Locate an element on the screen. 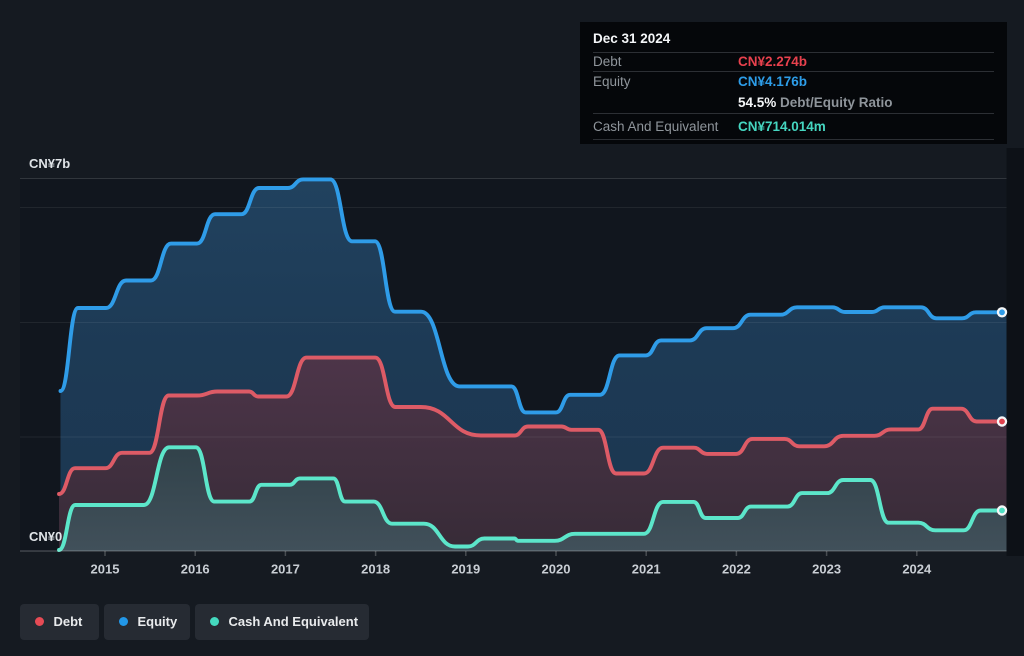 The width and height of the screenshot is (1024, 656). svg-text: 2018 is located at coordinates (375, 569).